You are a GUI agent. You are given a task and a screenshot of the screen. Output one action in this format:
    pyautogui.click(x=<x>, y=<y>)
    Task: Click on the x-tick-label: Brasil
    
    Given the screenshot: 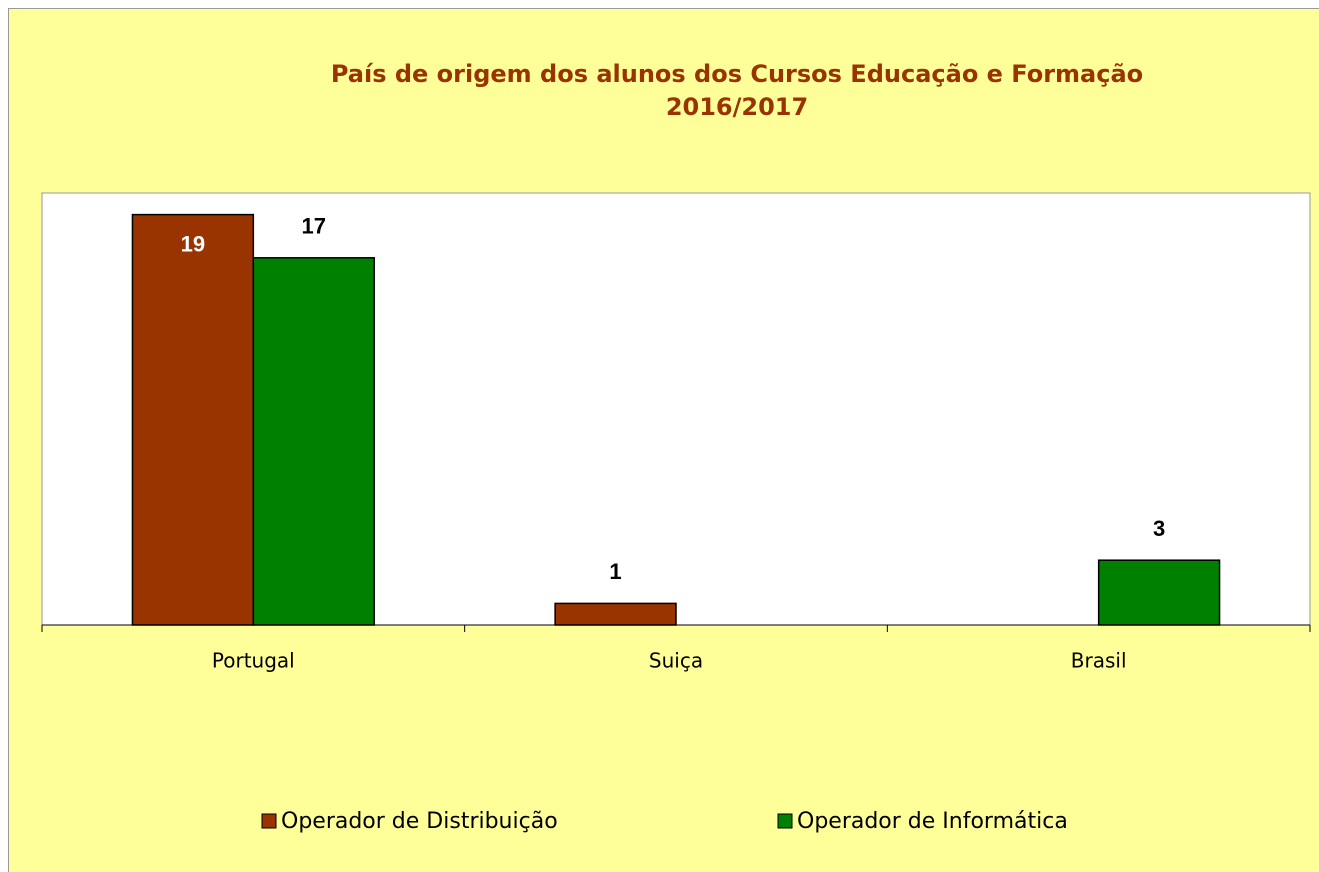 What is the action you would take?
    pyautogui.click(x=1099, y=661)
    